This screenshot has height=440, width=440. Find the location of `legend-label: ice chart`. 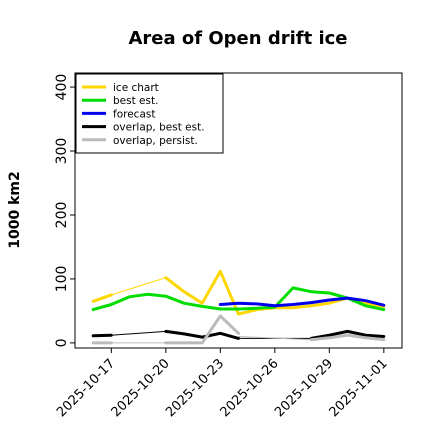

legend-label: ice chart is located at coordinates (136, 88).